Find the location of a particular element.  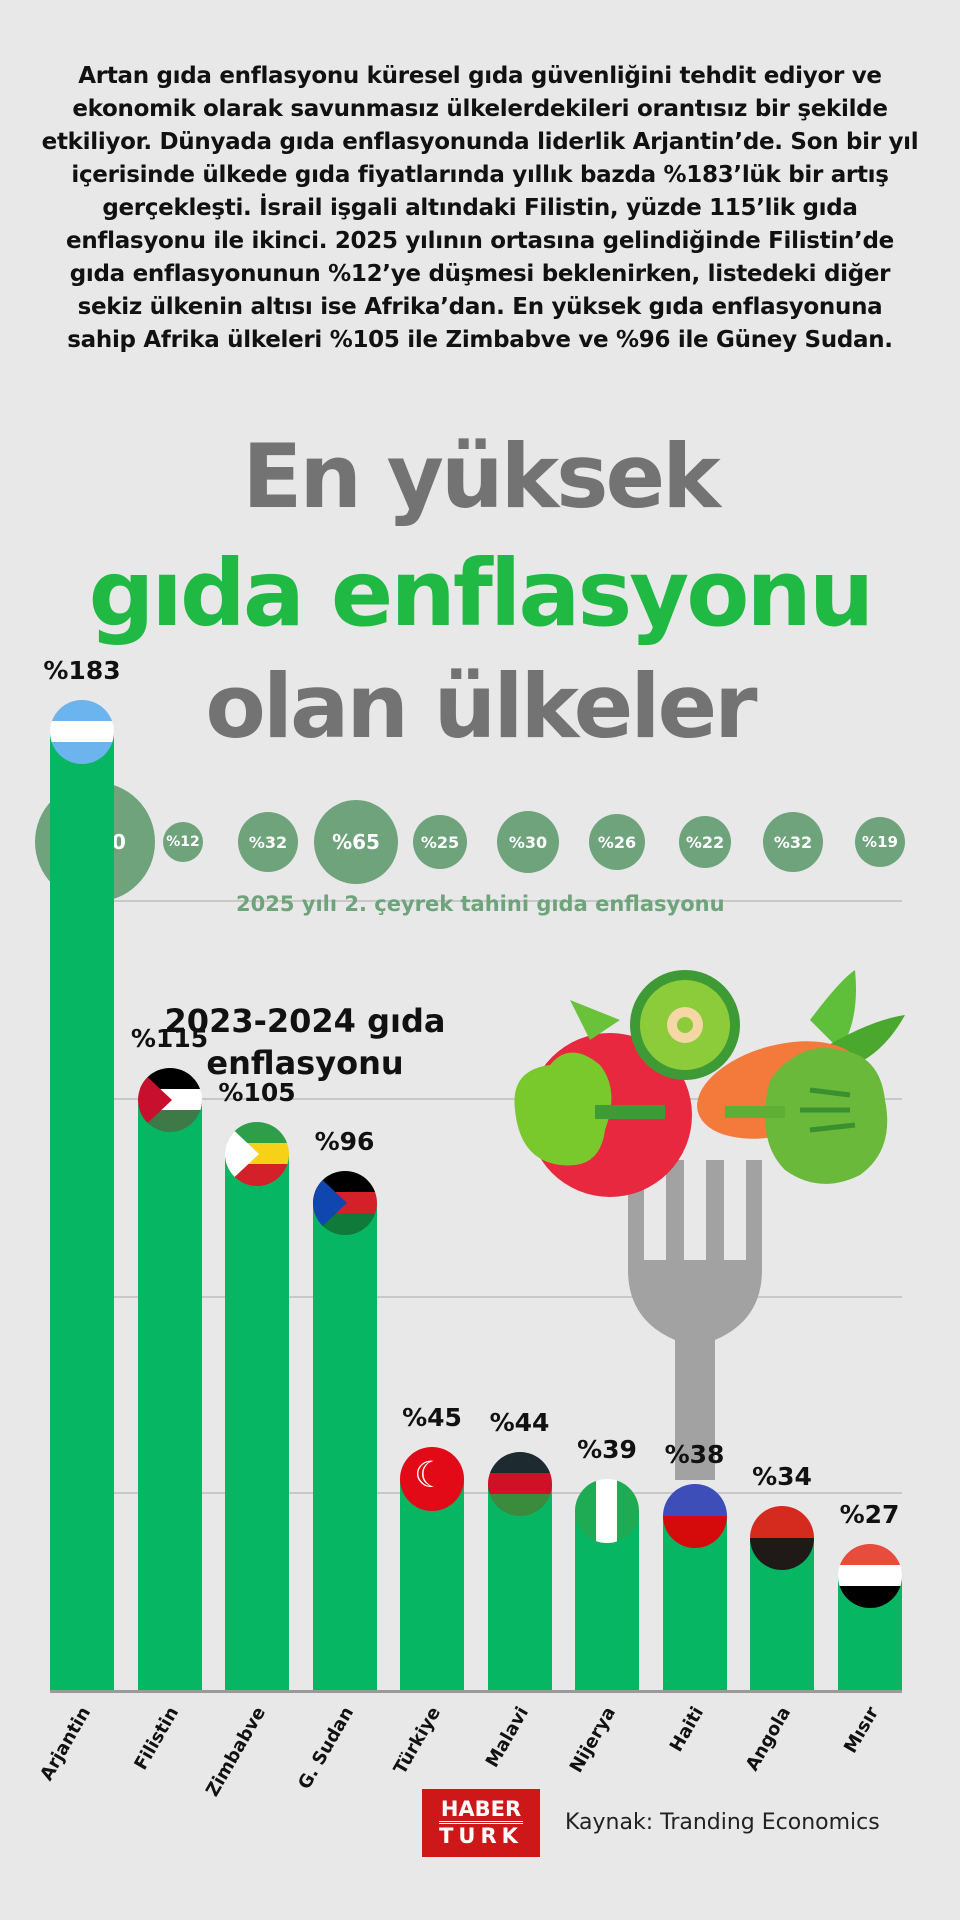

title-line-3: olan ülkeler is located at coordinates (481, 706).